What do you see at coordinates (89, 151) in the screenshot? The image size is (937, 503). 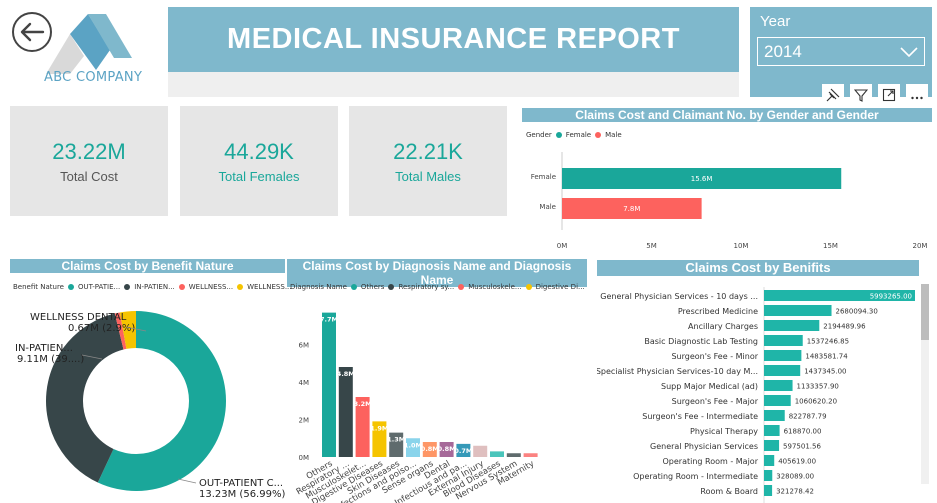 I see `kpi-value: 23.22M` at bounding box center [89, 151].